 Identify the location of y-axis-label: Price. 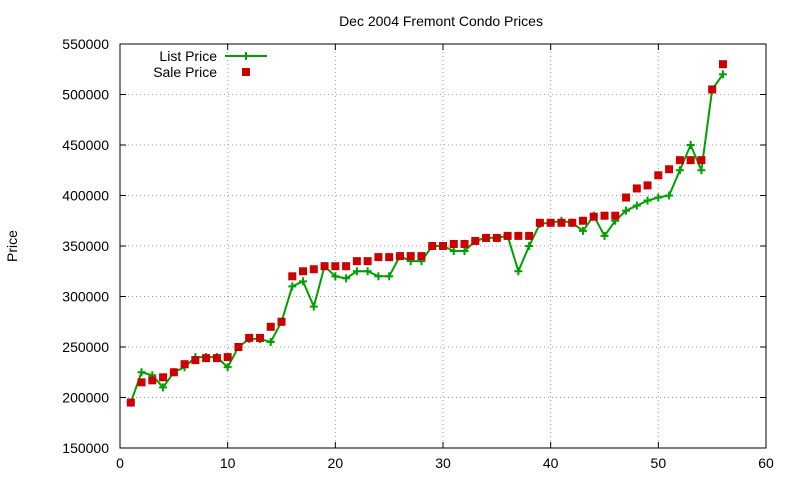
(12, 246).